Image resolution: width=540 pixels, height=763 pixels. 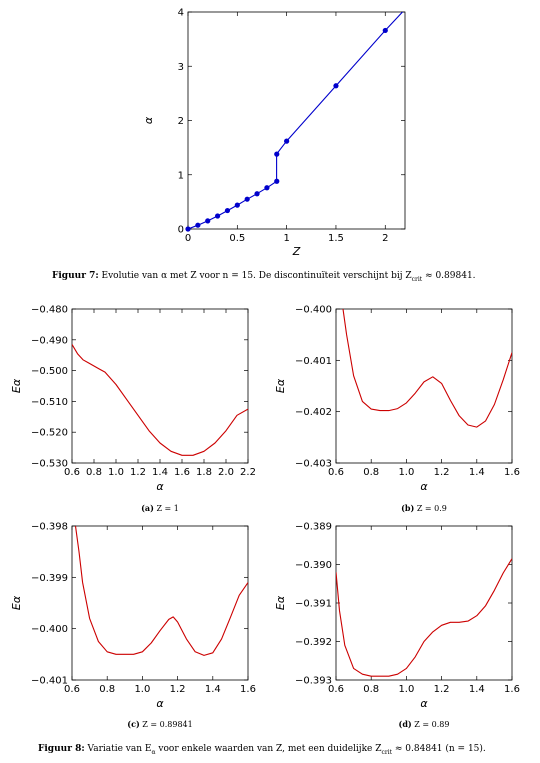 What do you see at coordinates (204, 472) in the screenshot?
I see `x-tick-label: 1.8` at bounding box center [204, 472].